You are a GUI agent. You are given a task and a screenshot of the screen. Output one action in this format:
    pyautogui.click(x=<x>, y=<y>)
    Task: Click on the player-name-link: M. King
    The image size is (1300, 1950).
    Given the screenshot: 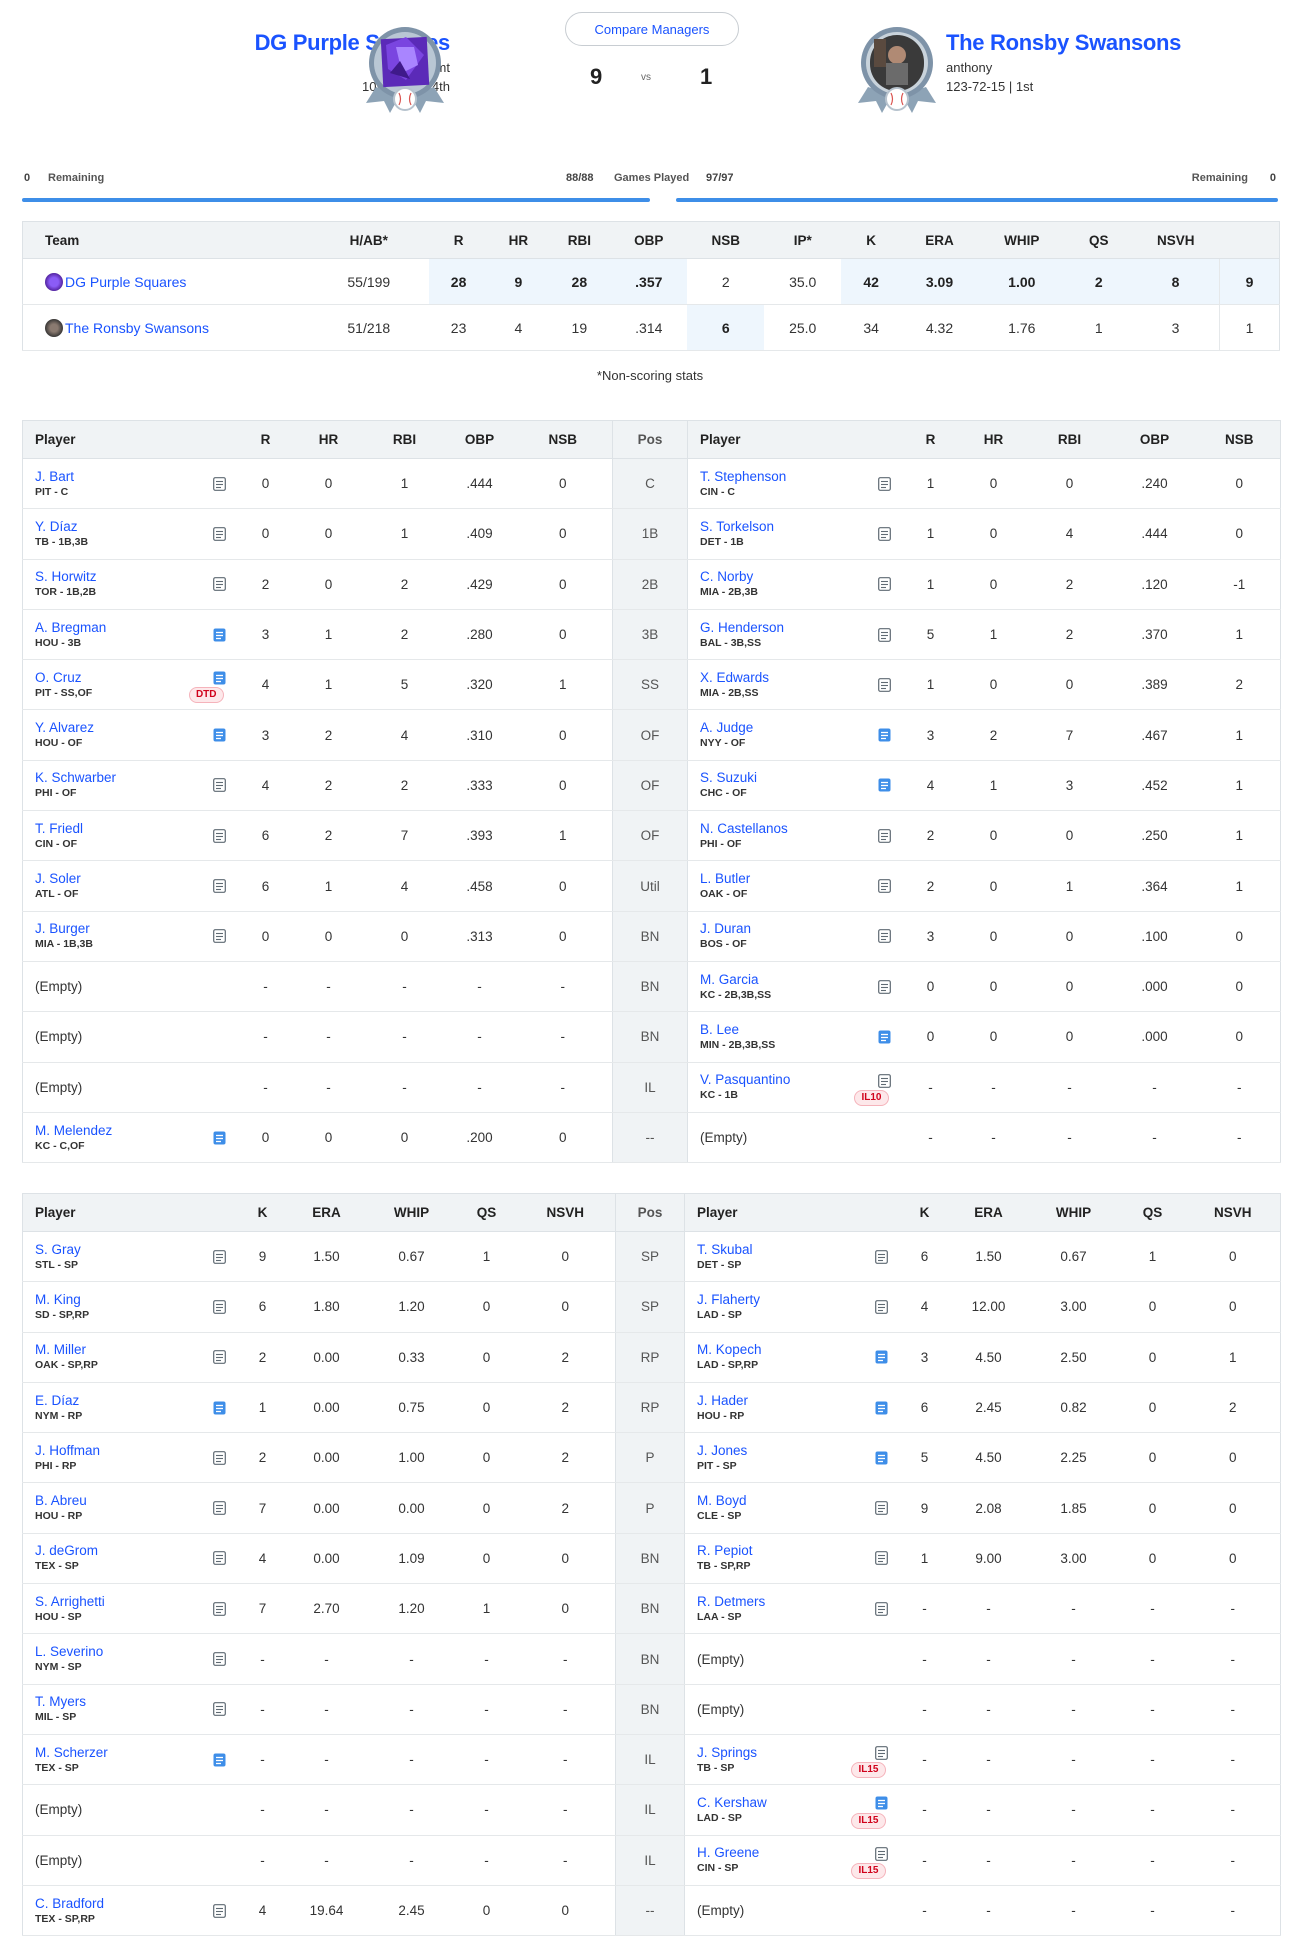 What is the action you would take?
    pyautogui.click(x=58, y=1299)
    